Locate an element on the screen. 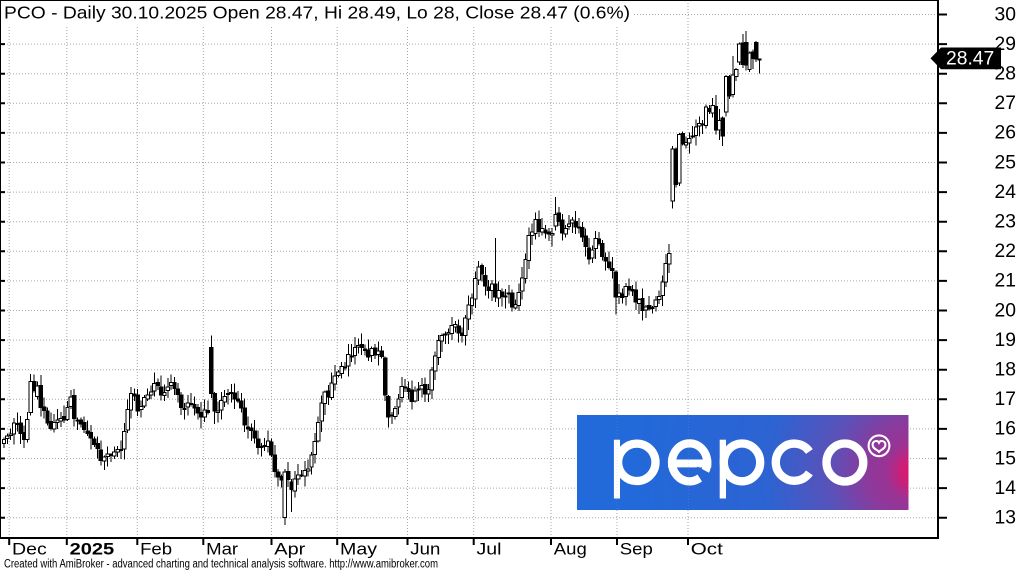 The height and width of the screenshot is (572, 1021). svg-text: 26 is located at coordinates (1005, 133).